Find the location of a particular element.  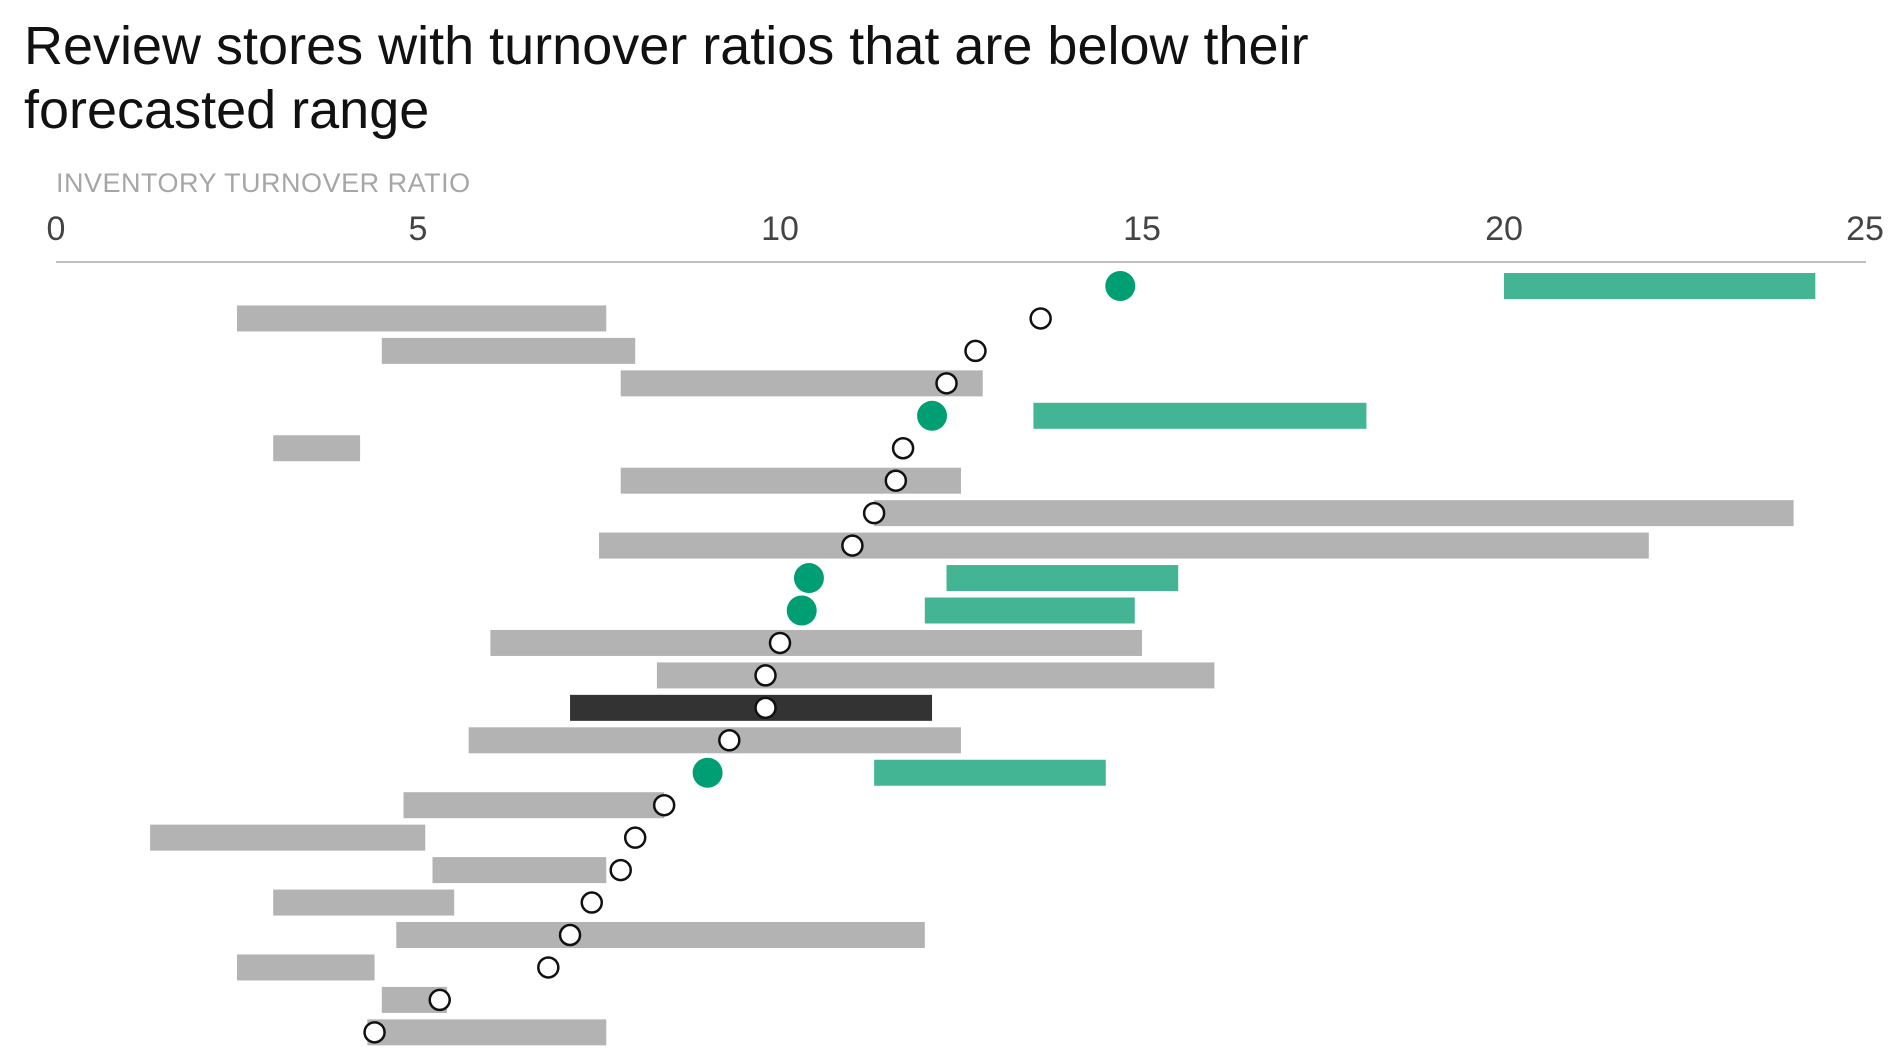

x-tick-label: 5 is located at coordinates (418, 229).